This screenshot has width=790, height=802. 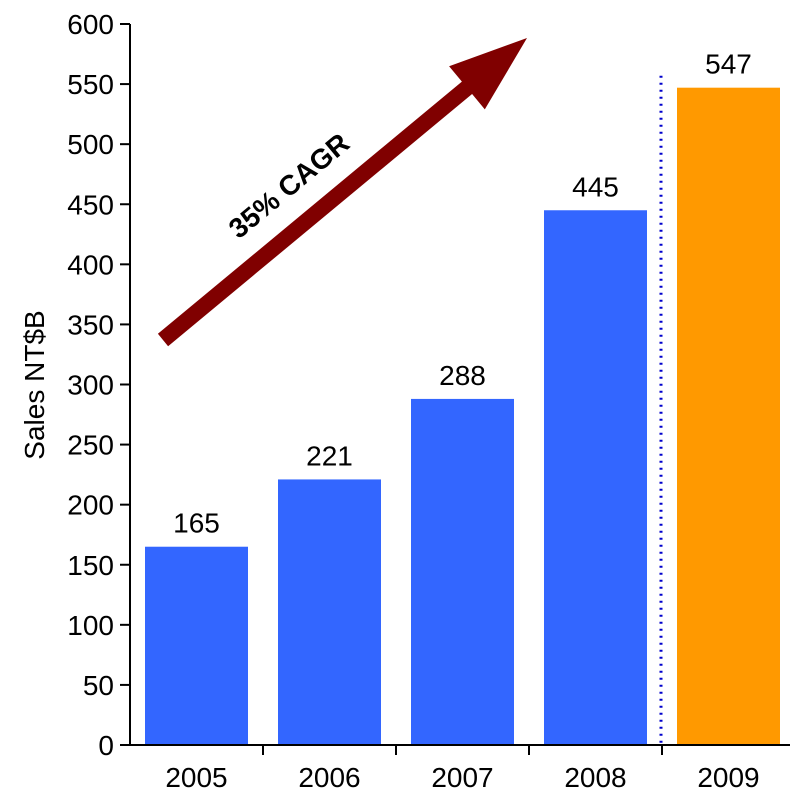 What do you see at coordinates (90, 625) in the screenshot?
I see `y-tick-label: 100` at bounding box center [90, 625].